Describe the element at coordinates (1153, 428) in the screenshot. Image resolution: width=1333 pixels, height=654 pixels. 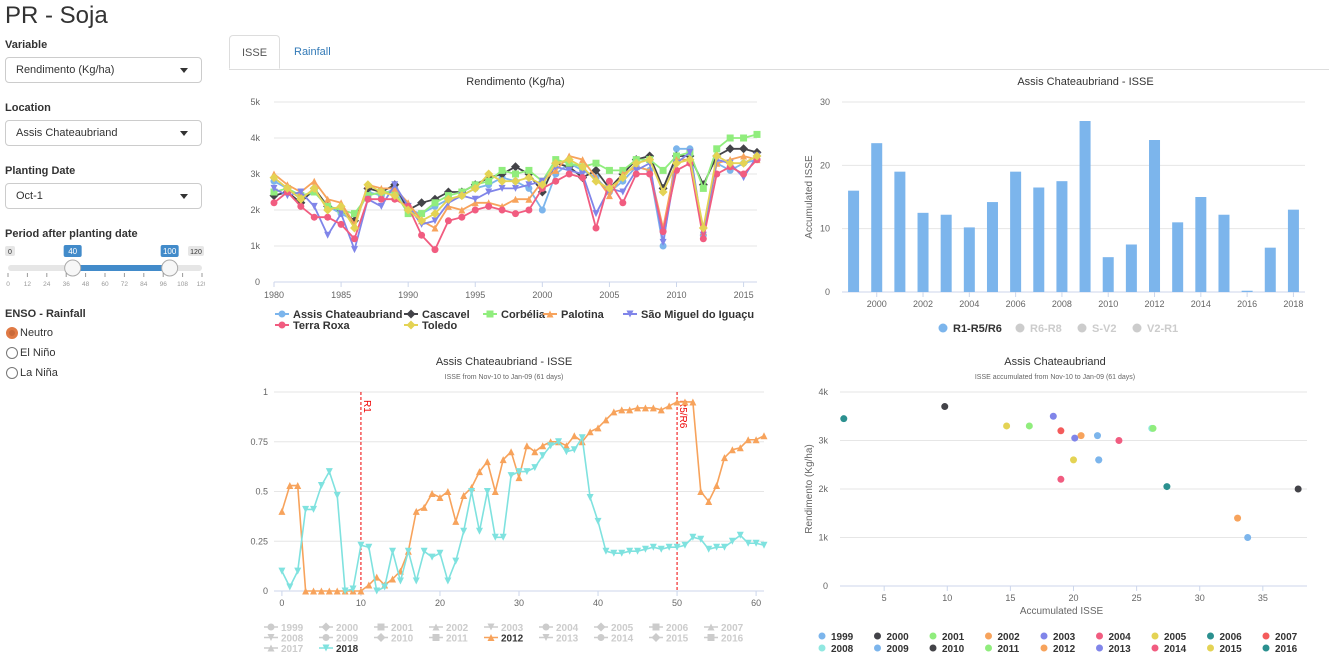
I see `scatter-point-2011` at that location.